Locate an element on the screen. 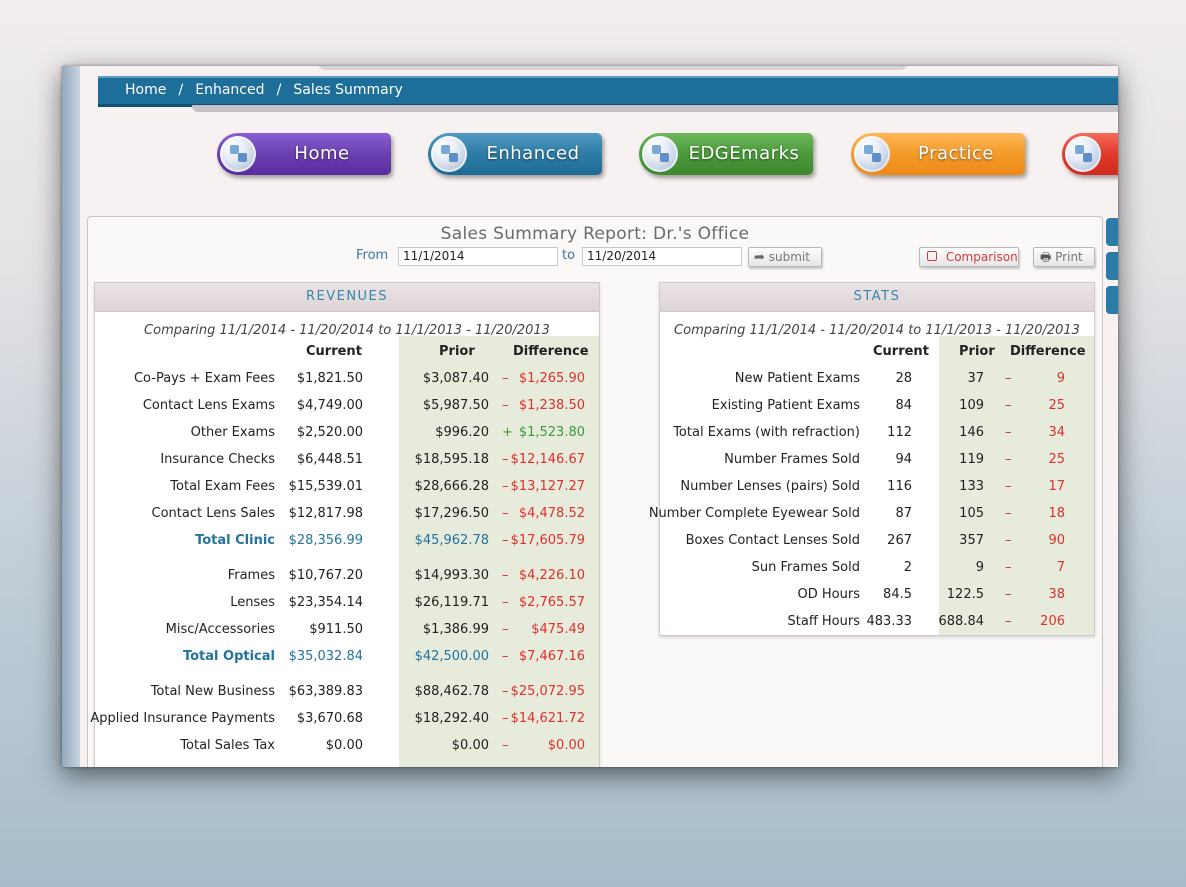  revenues-row: Lenses $23,354.14 $26,119.71– $2,765.57 is located at coordinates (347, 605).